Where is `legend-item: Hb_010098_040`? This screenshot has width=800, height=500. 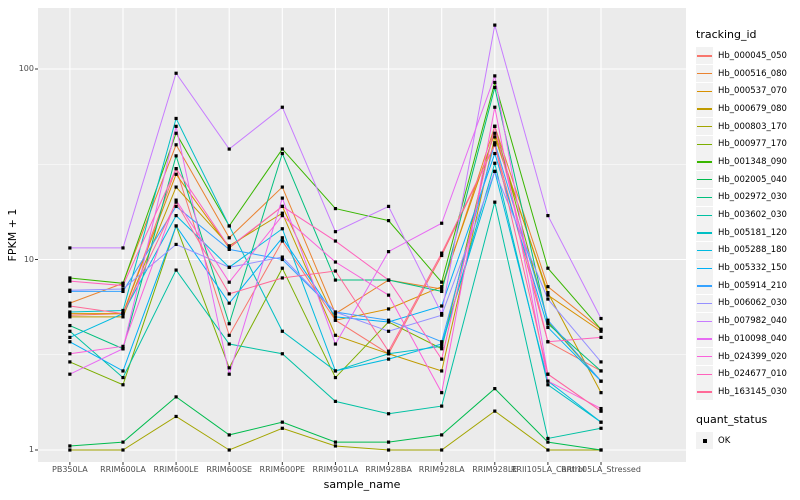 legend-item: Hb_010098_040 is located at coordinates (747, 339).